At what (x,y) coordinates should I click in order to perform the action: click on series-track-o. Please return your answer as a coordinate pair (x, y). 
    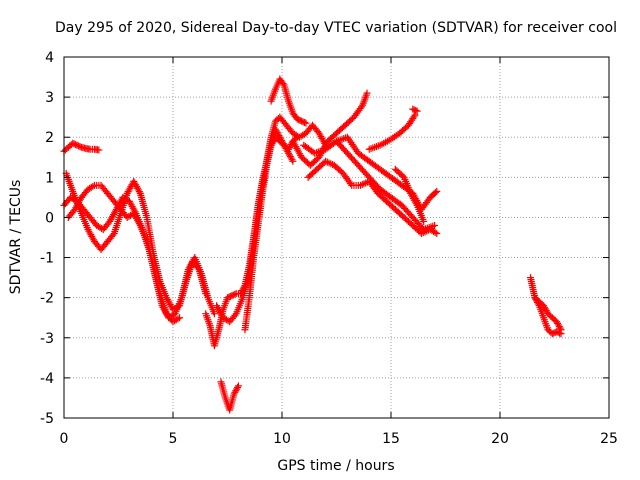
    Looking at the image, I should click on (409, 195).